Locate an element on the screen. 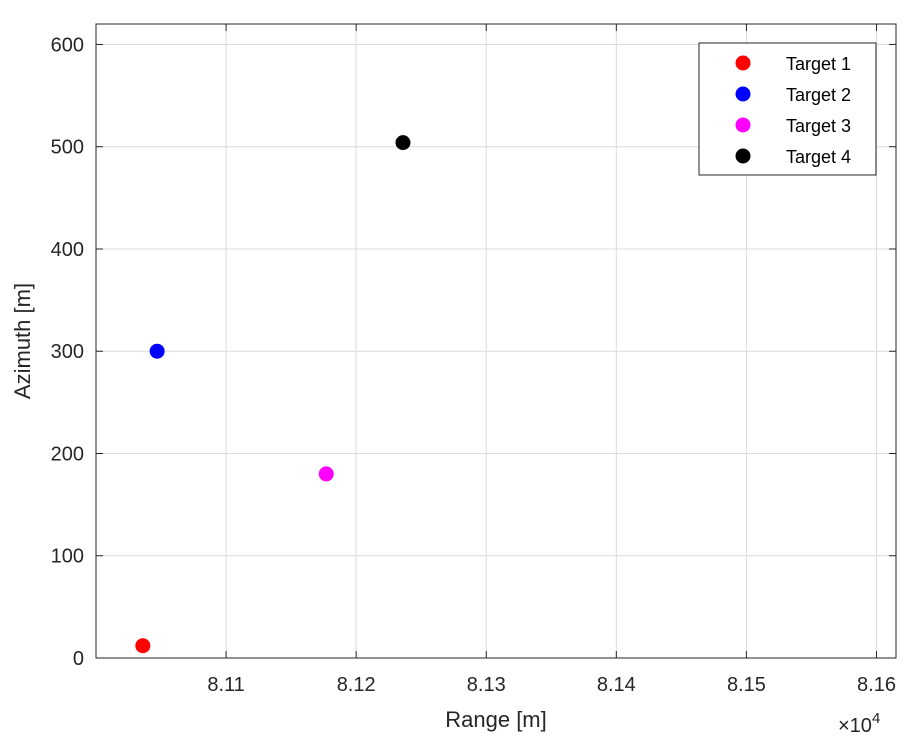  x-axis-exponent: ×10⁴ is located at coordinates (859, 723).